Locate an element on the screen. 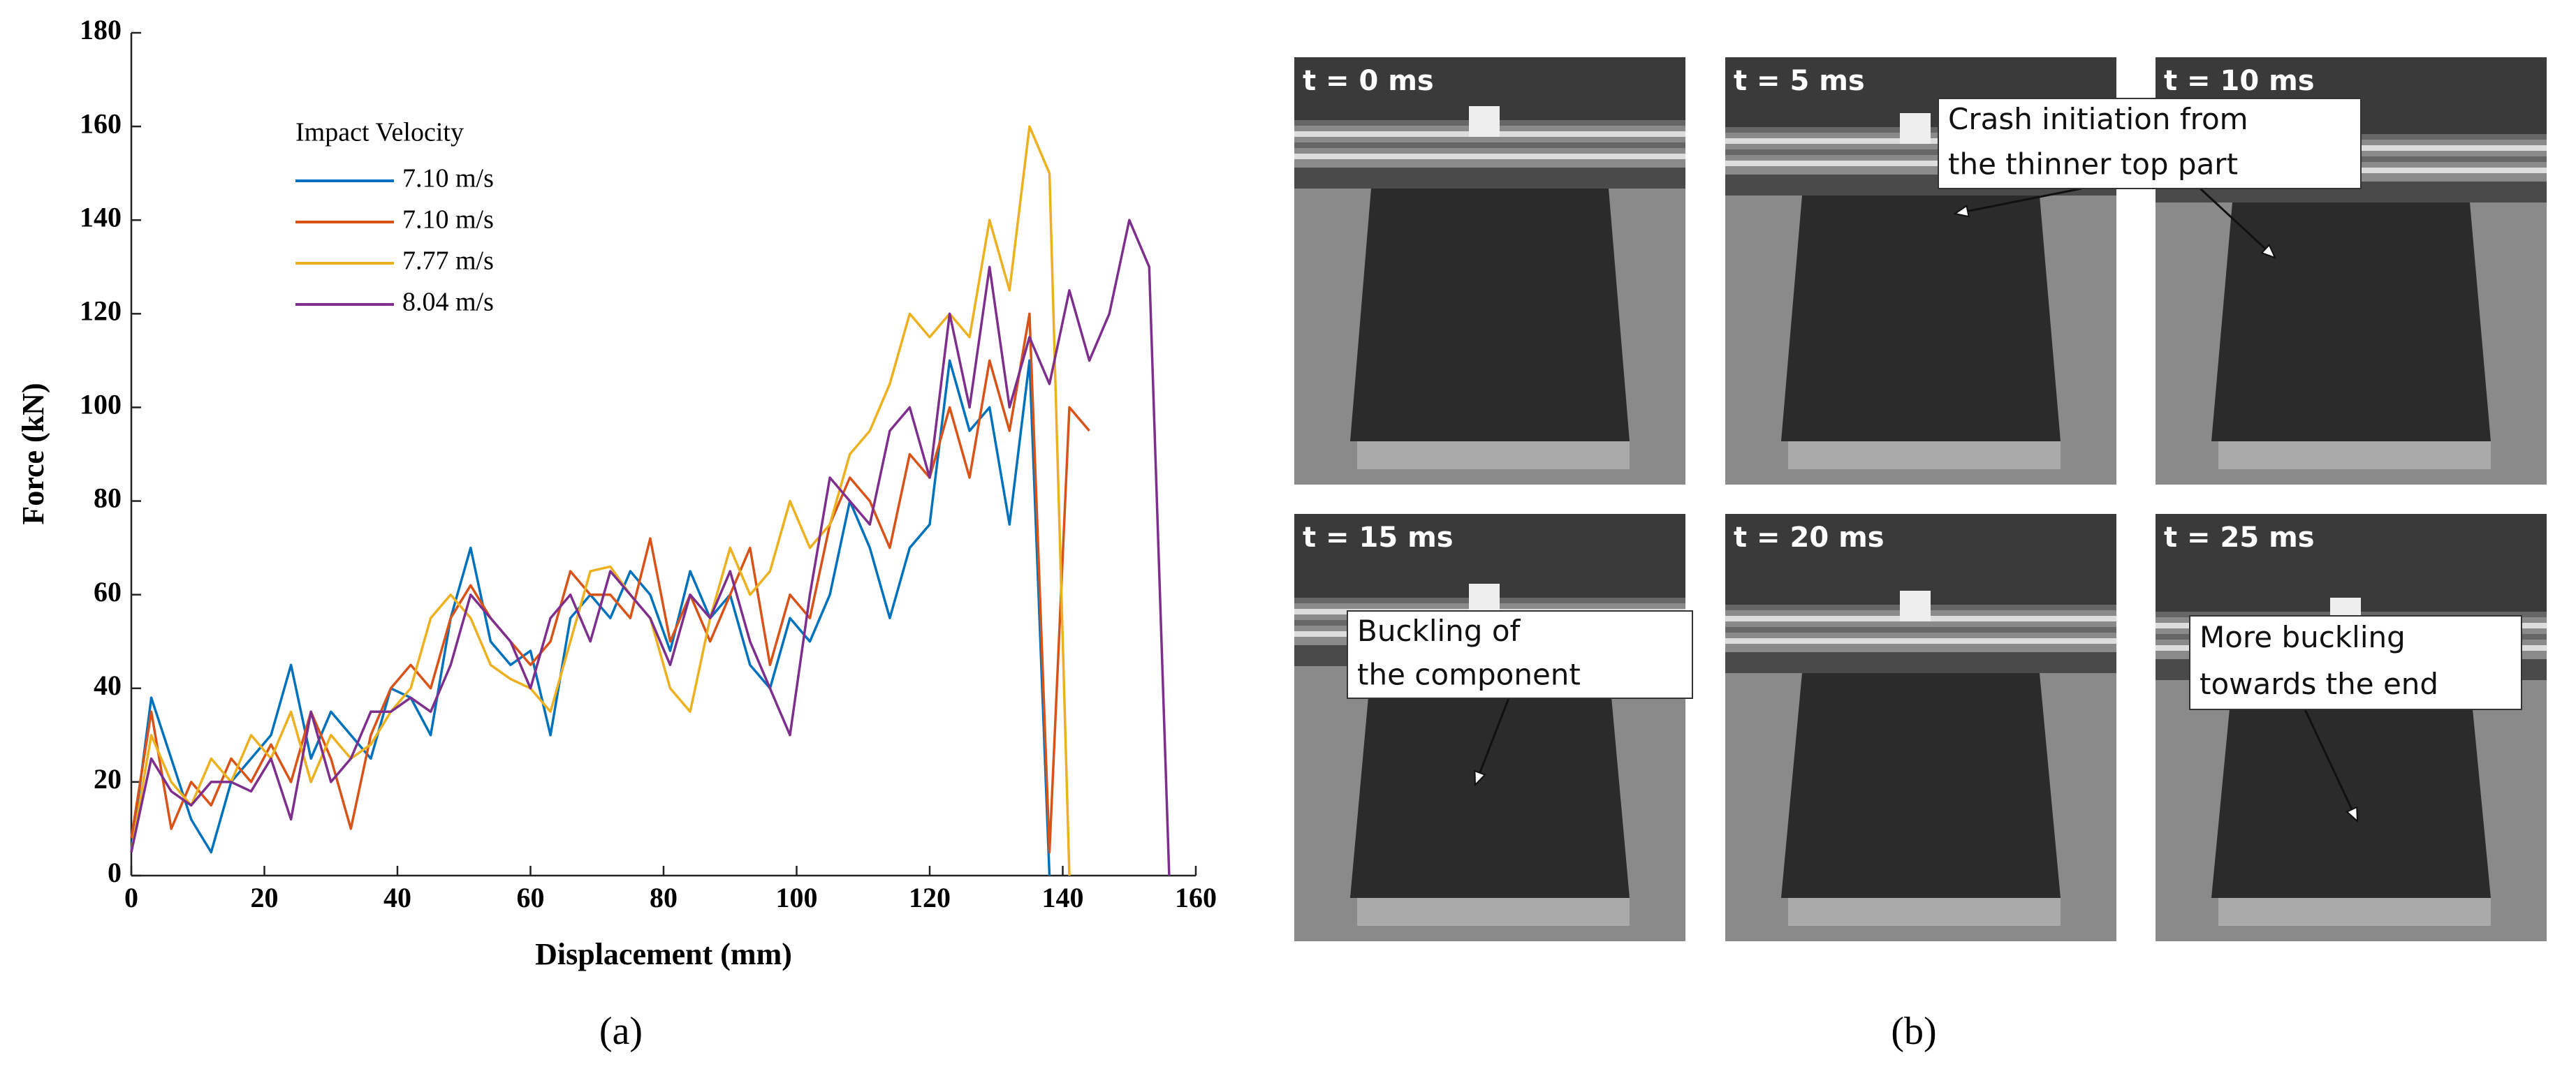 The height and width of the screenshot is (1076, 2576). y-axis-label: Force (kN) is located at coordinates (33, 453).